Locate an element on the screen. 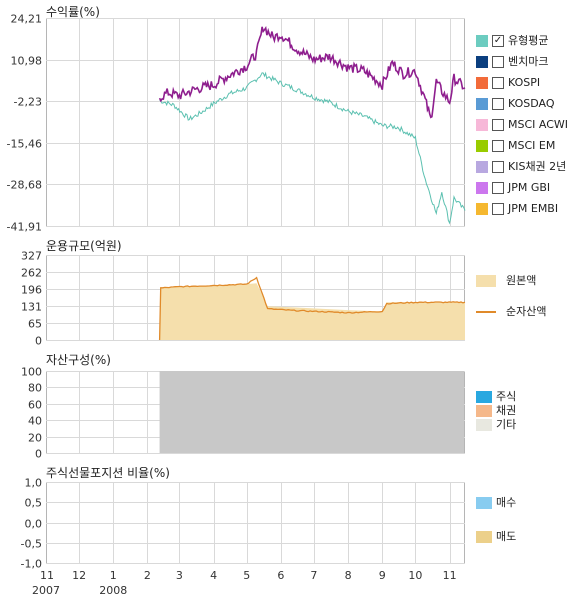  x-tick-label: 7 is located at coordinates (313, 575).